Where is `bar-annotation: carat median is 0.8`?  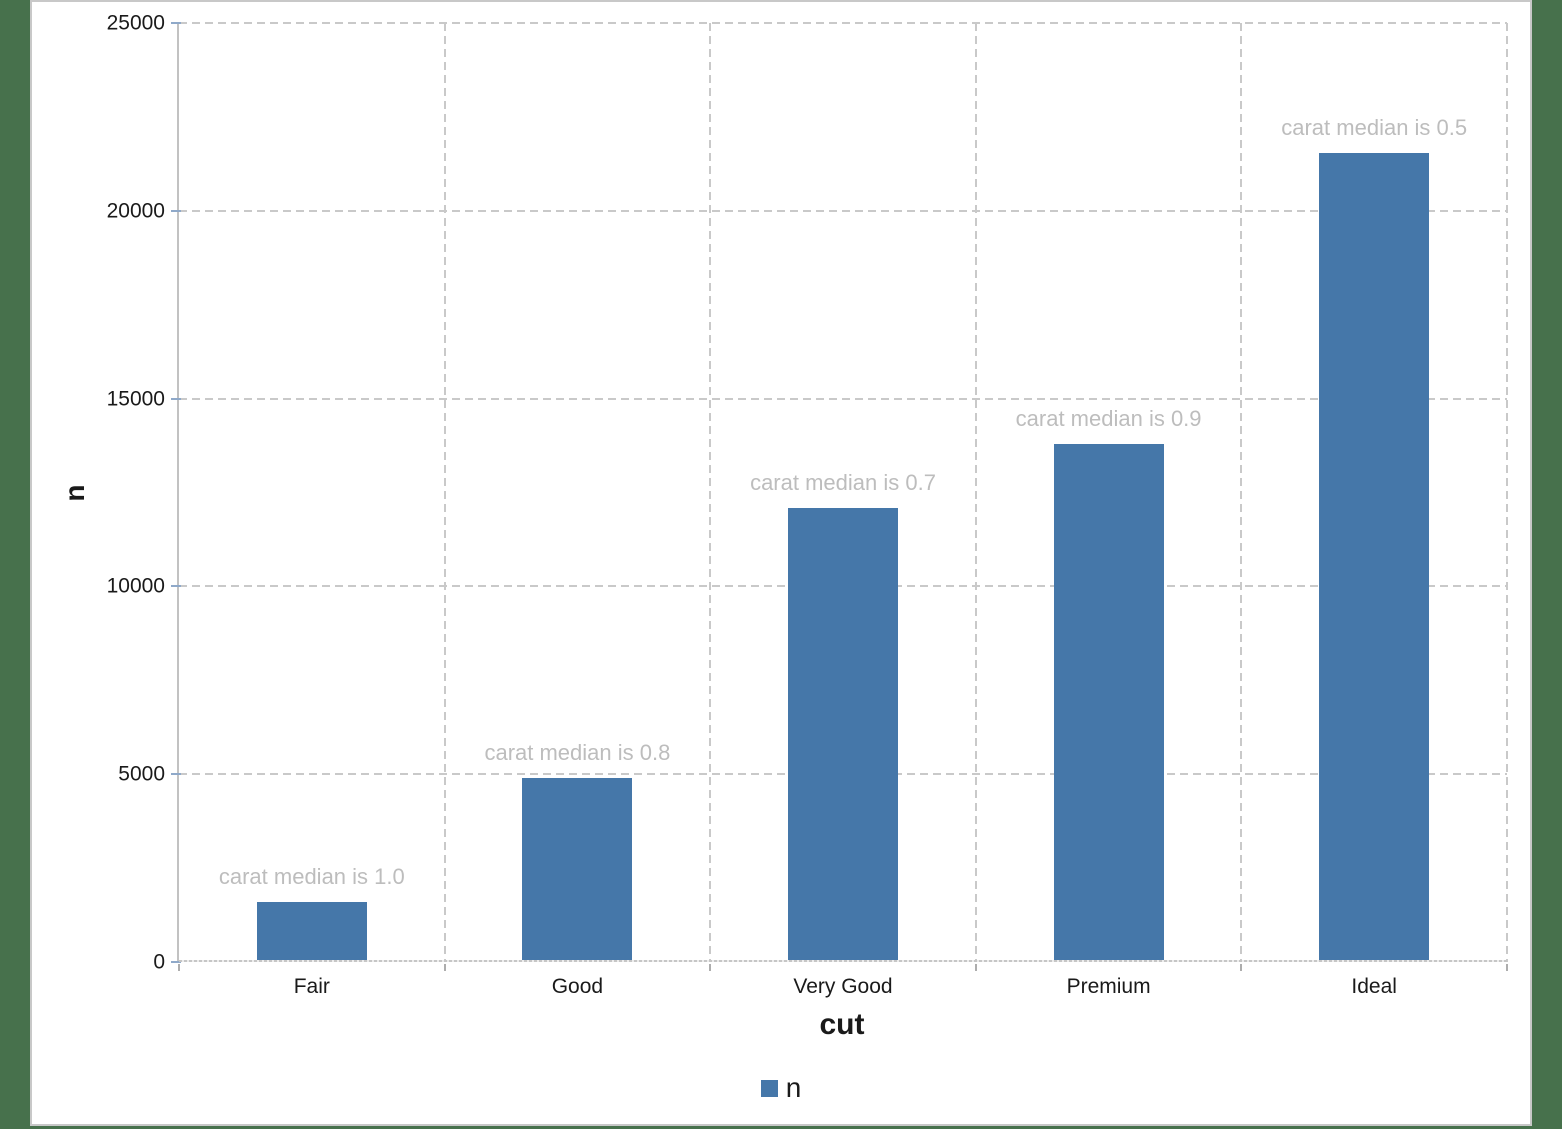
bar-annotation: carat median is 0.8 is located at coordinates (577, 752).